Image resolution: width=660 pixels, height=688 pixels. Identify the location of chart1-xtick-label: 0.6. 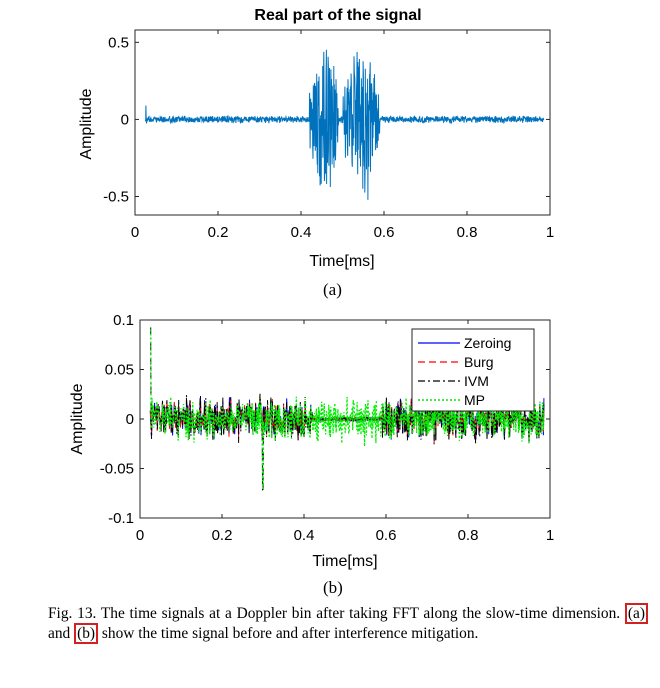
(384, 232).